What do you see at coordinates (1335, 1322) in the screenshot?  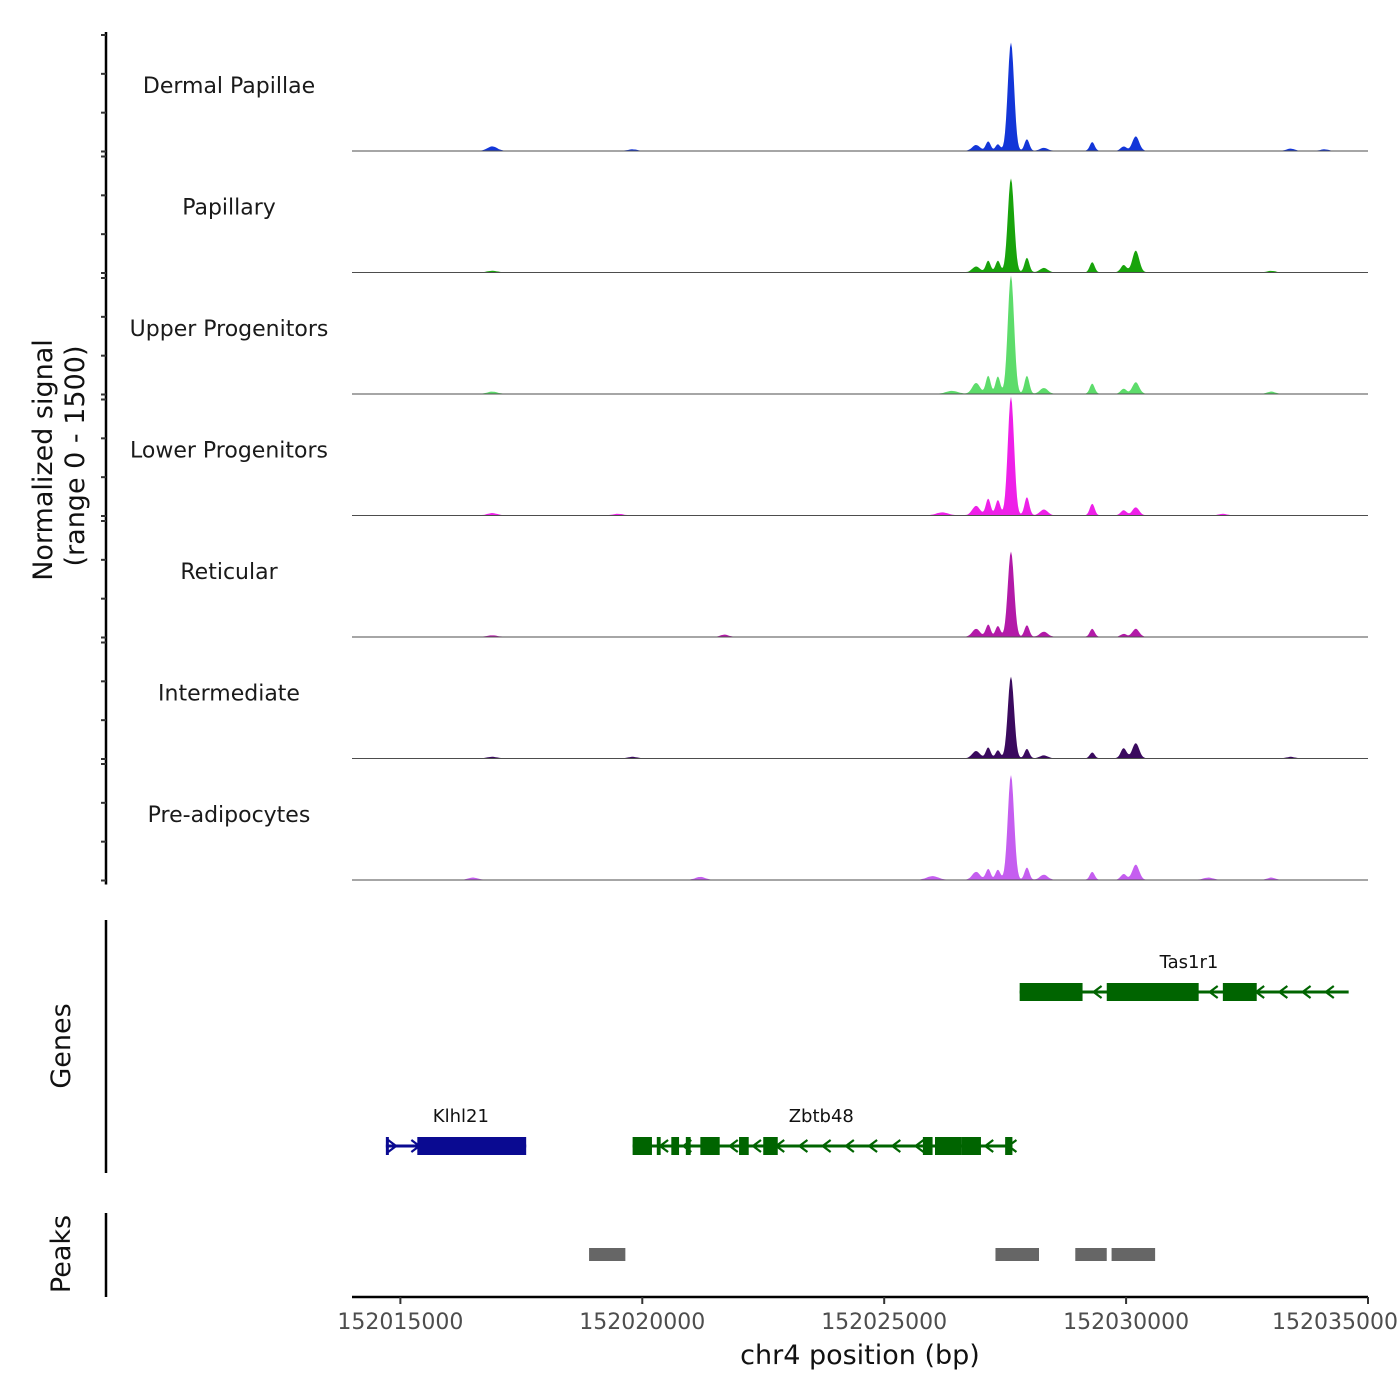 I see `x-tick-label: 152035000` at bounding box center [1335, 1322].